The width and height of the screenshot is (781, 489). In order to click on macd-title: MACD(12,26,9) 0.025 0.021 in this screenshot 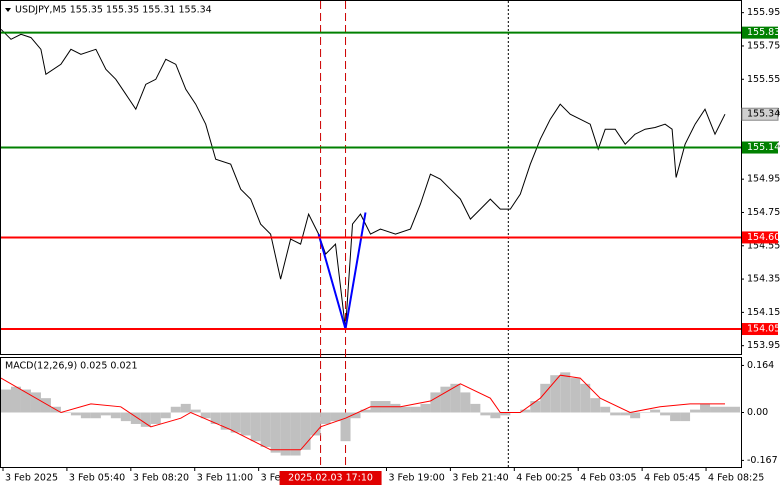, I will do `click(71, 366)`.